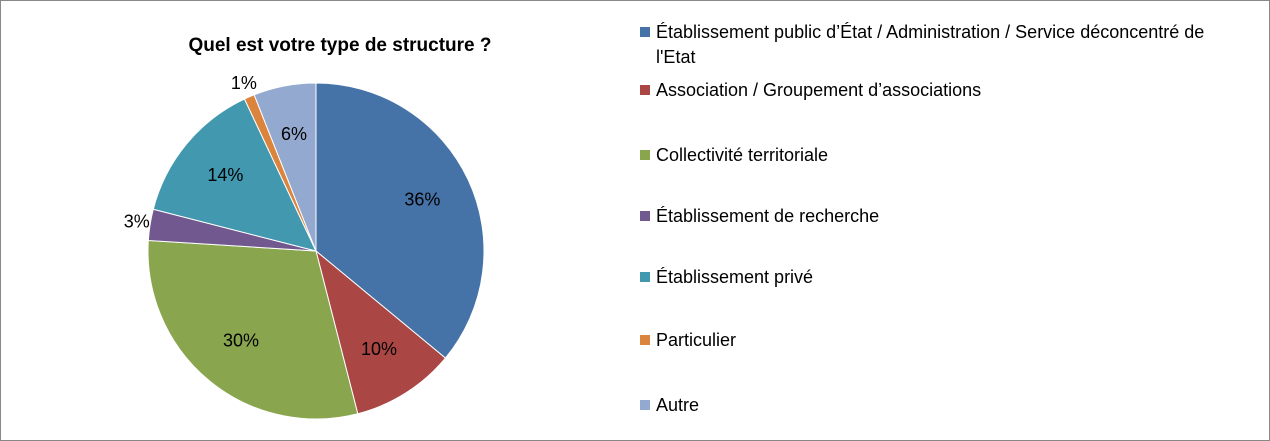 The height and width of the screenshot is (441, 1270). Describe the element at coordinates (225, 175) in the screenshot. I see `data-label: 14%` at that location.